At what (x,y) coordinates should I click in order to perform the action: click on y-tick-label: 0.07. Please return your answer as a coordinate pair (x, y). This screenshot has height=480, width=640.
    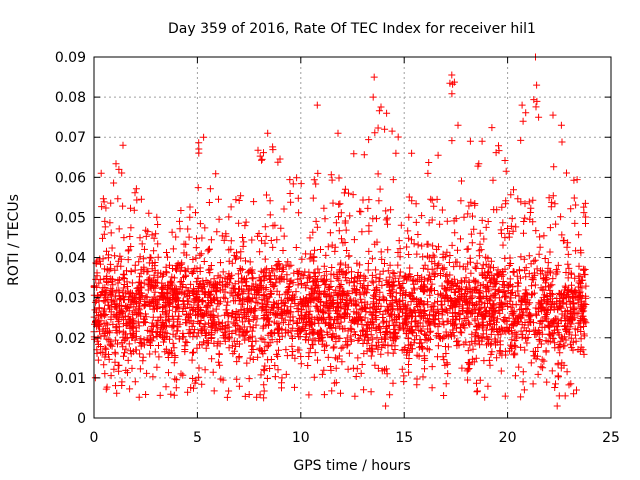
    Looking at the image, I should click on (70, 138).